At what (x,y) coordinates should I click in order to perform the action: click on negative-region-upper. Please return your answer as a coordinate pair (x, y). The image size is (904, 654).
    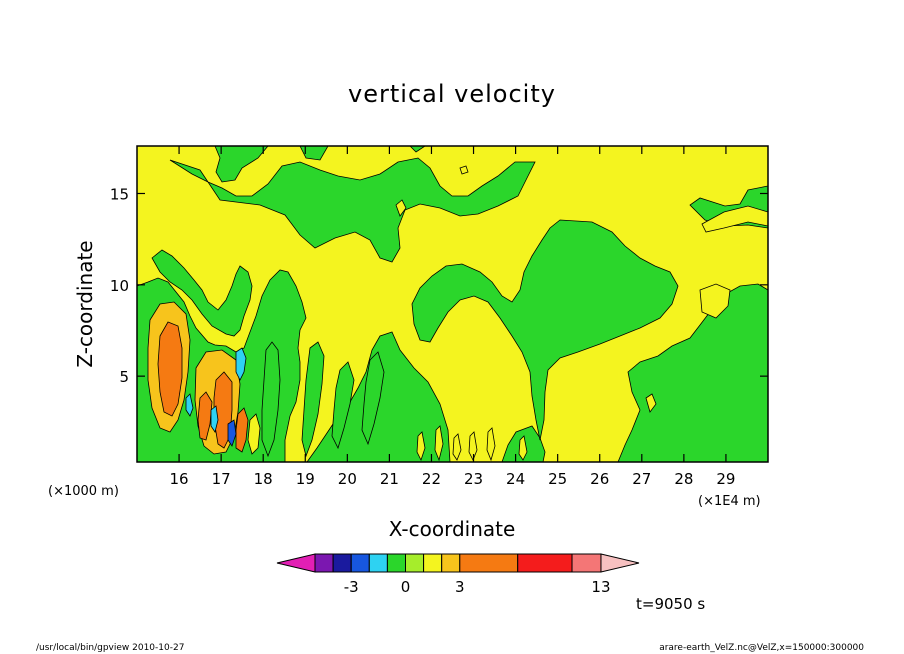
    Looking at the image, I should click on (352, 210).